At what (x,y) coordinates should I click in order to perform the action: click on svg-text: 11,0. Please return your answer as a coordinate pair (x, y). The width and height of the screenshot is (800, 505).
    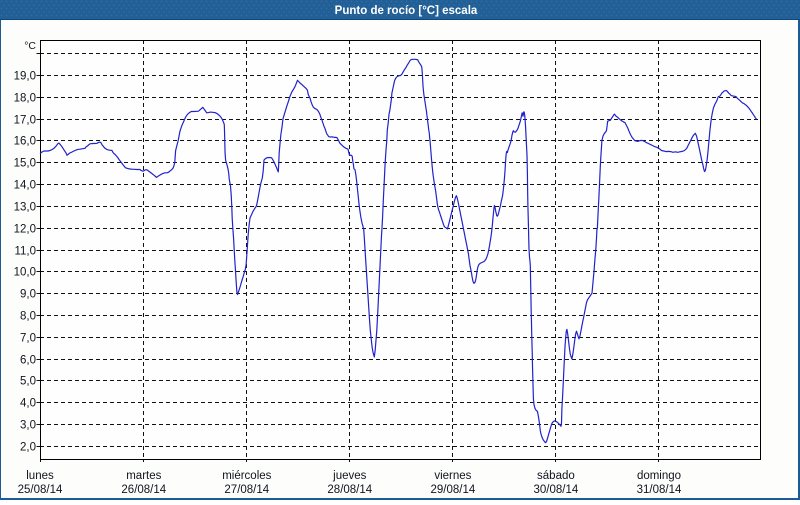
    Looking at the image, I should click on (25, 252).